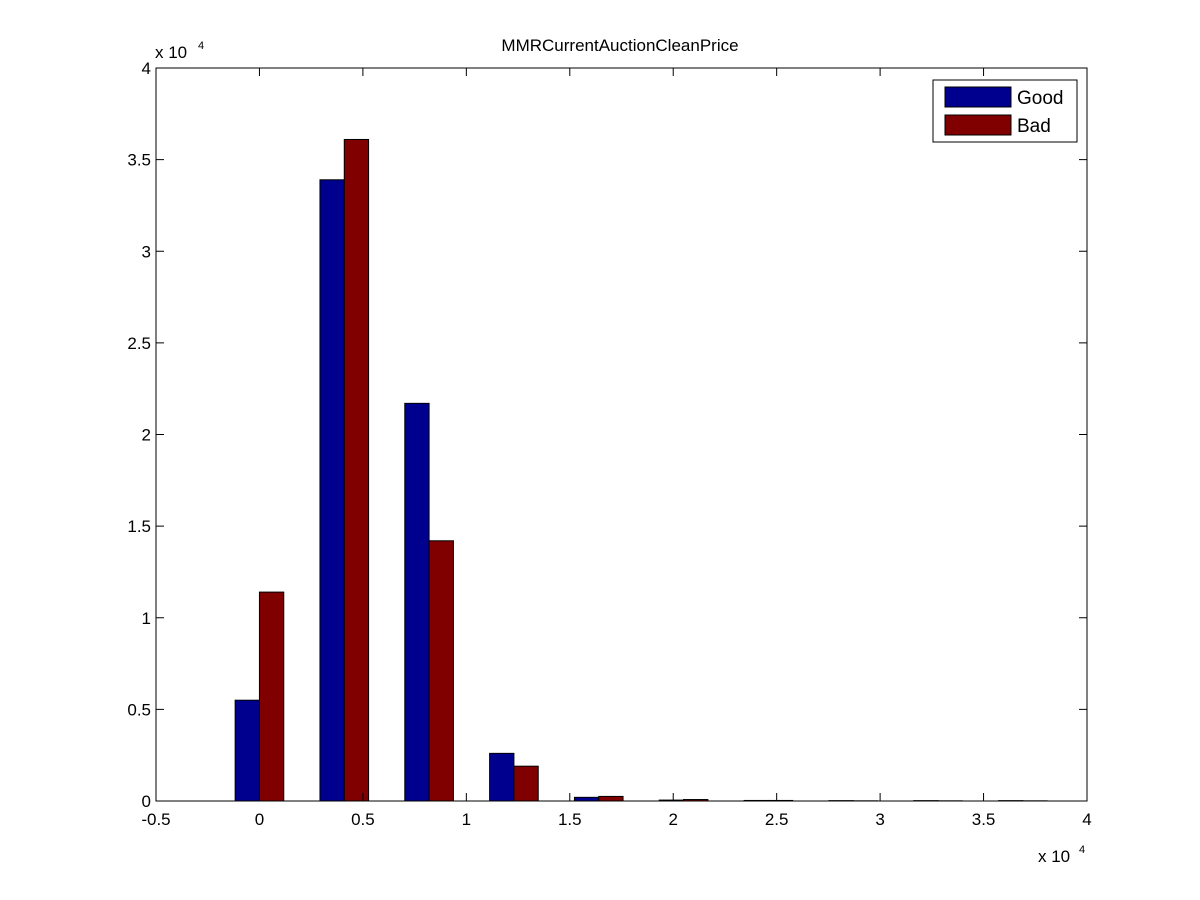 Image resolution: width=1200 pixels, height=900 pixels. Describe the element at coordinates (155, 819) in the screenshot. I see `x-tick-label: -0.5` at that location.